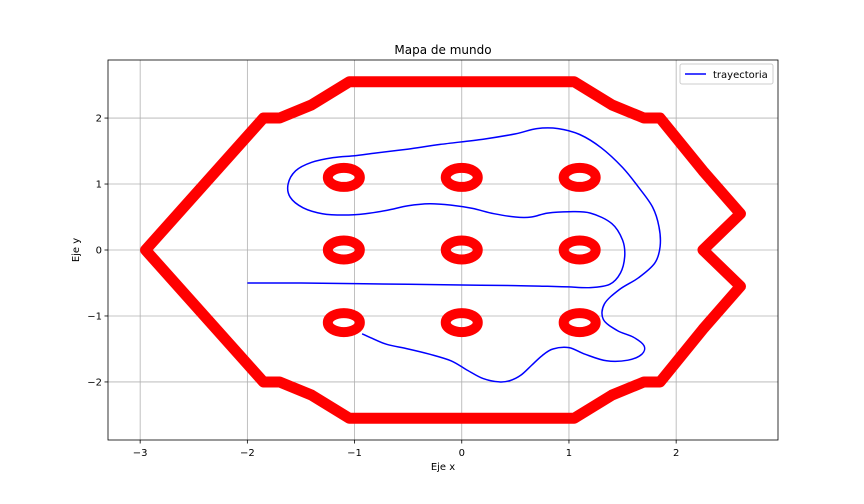 This screenshot has width=864, height=504. I want to click on legend-box, so click(726, 74).